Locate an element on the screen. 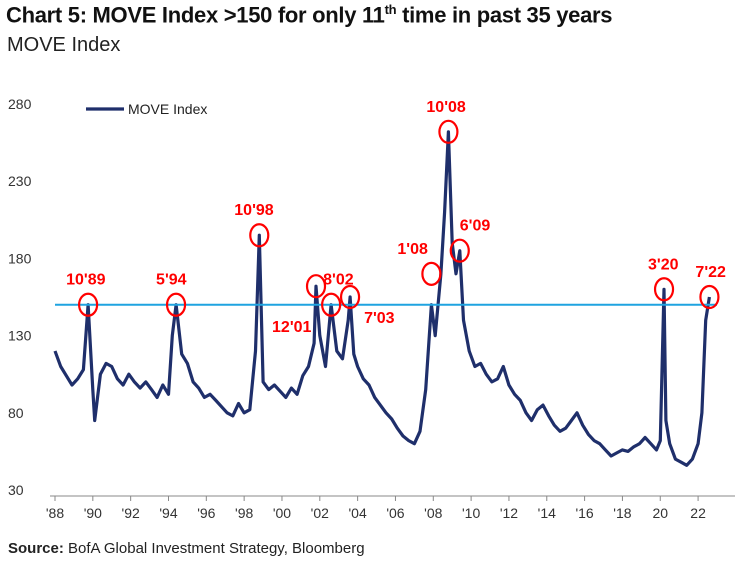  y-tick-label: 280 is located at coordinates (20, 104).